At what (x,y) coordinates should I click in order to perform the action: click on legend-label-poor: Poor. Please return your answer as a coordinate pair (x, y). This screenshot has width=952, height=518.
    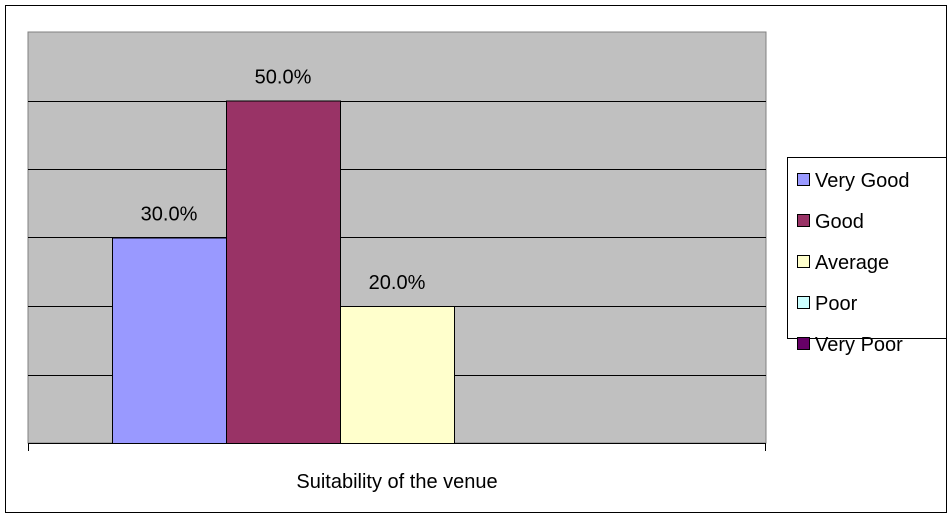
    Looking at the image, I should click on (836, 304).